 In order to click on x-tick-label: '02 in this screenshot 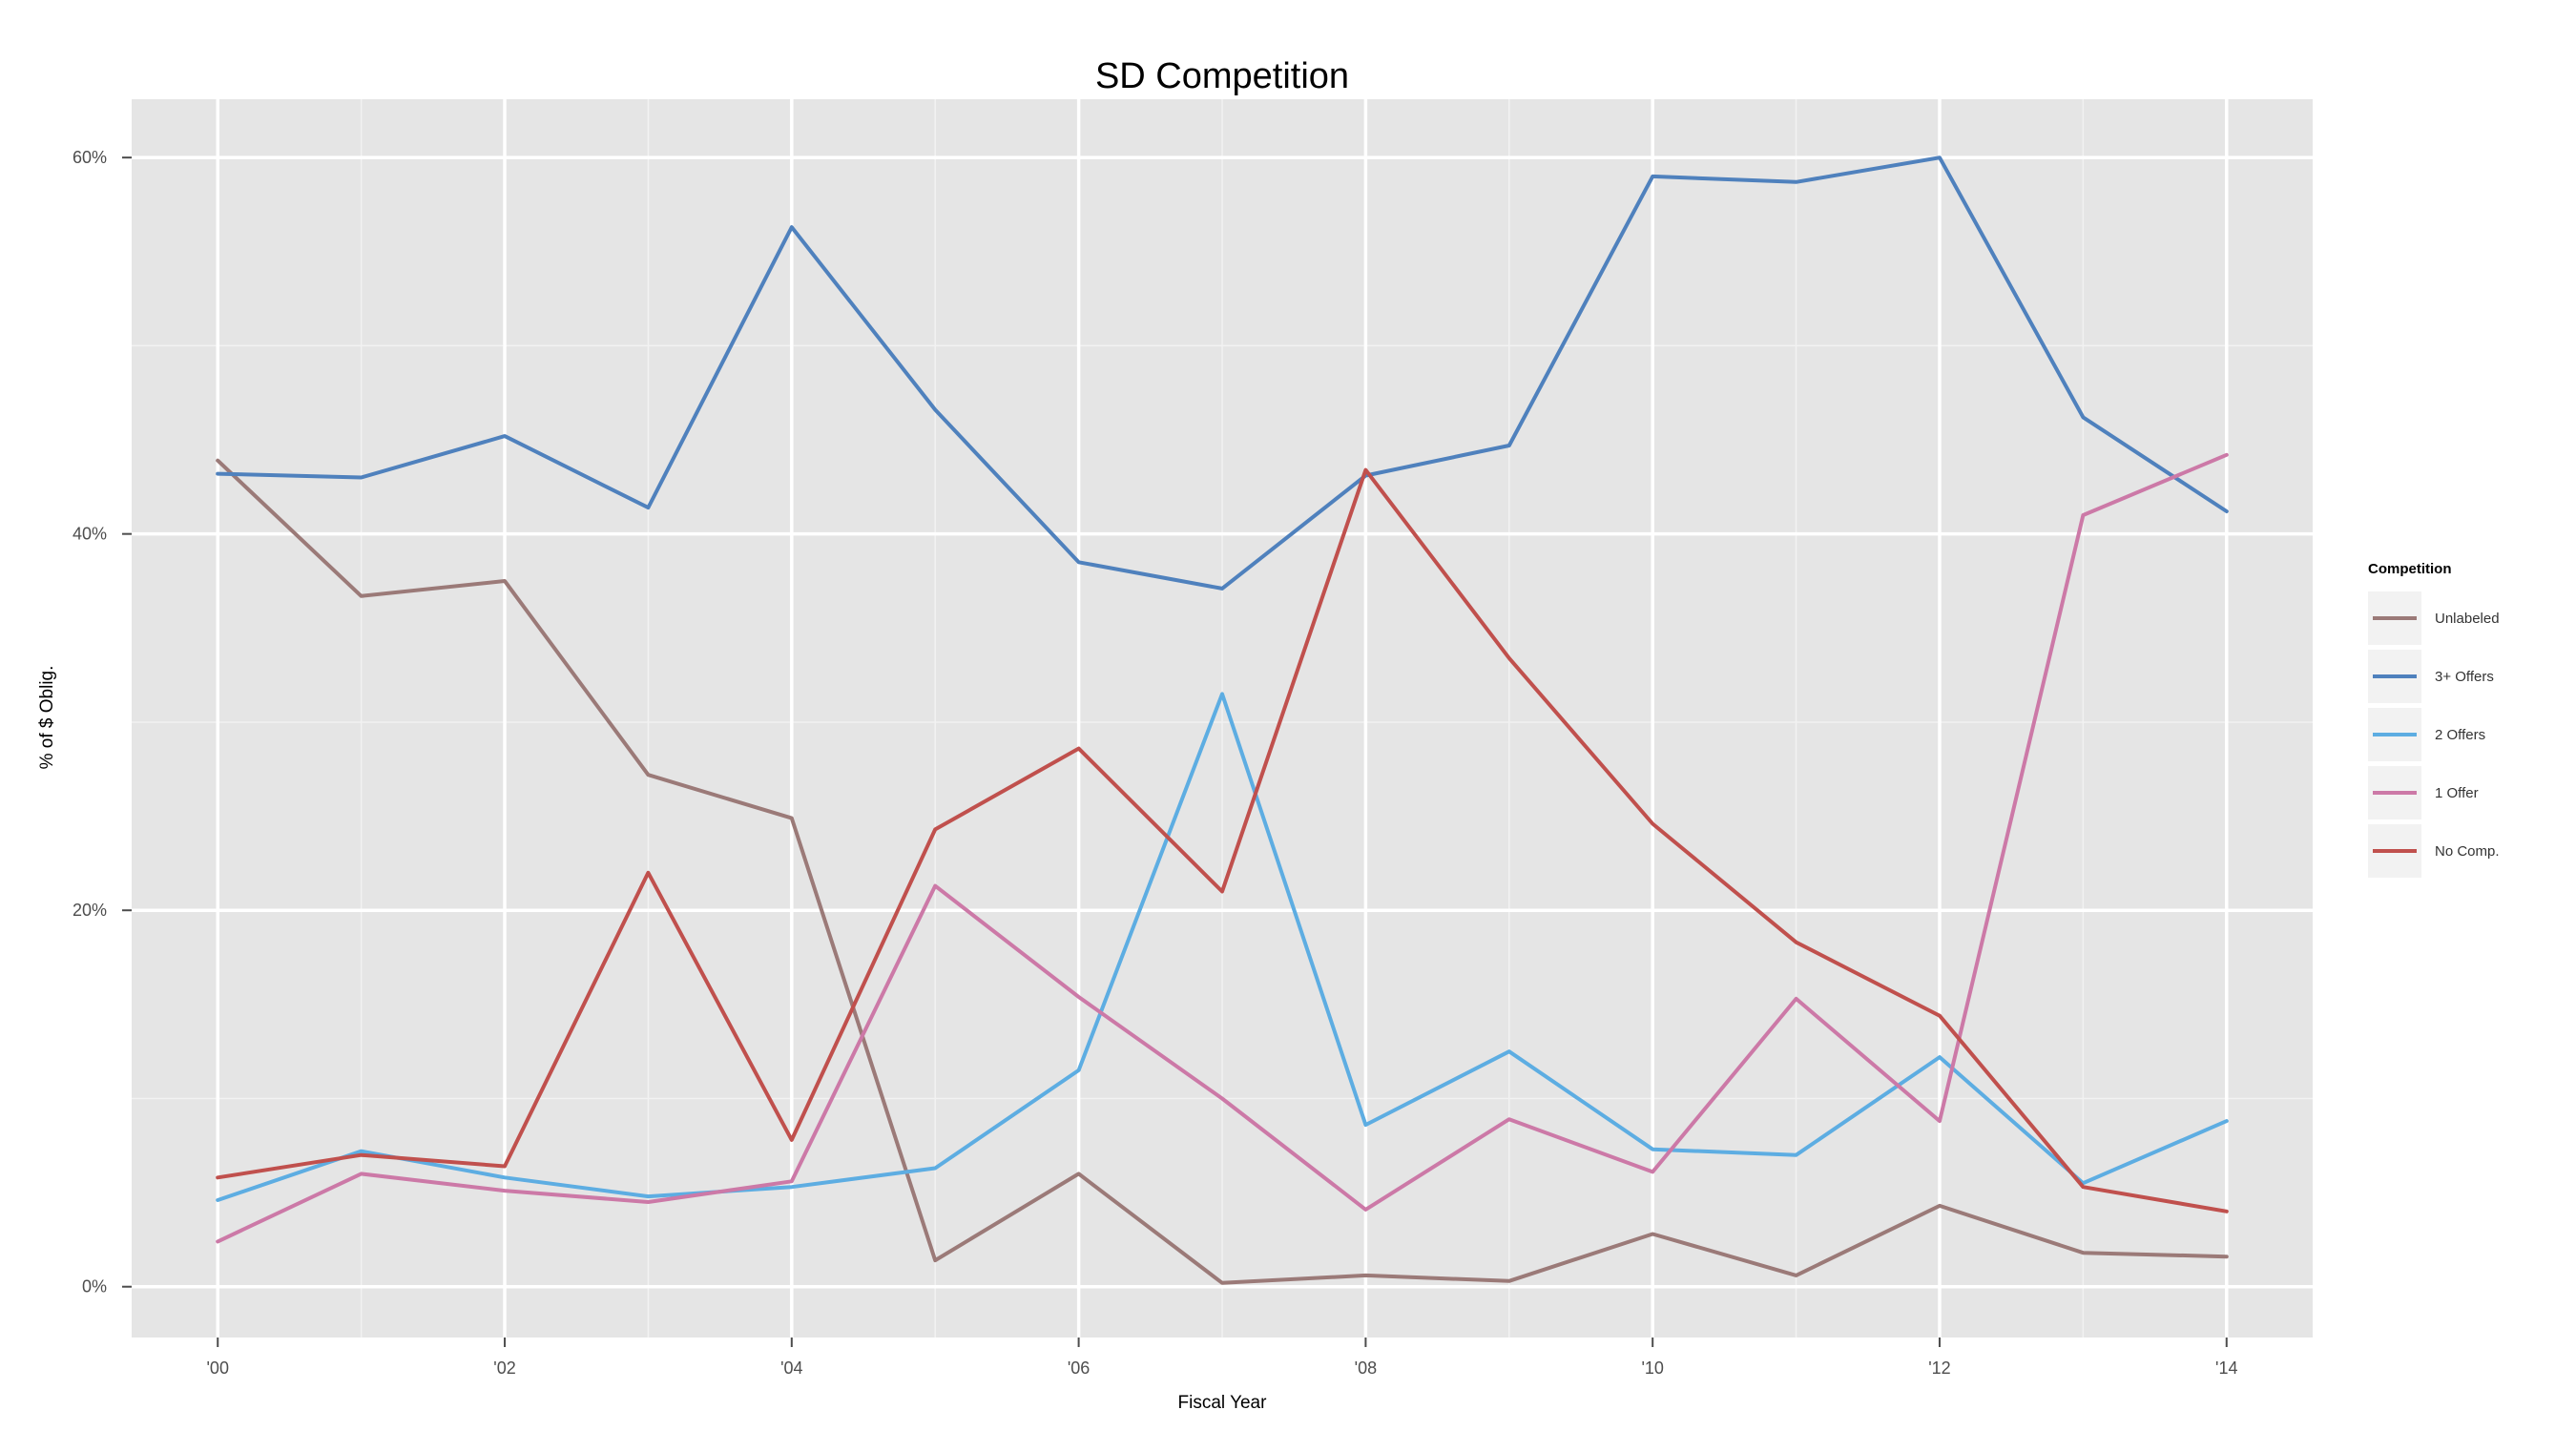, I will do `click(504, 1368)`.